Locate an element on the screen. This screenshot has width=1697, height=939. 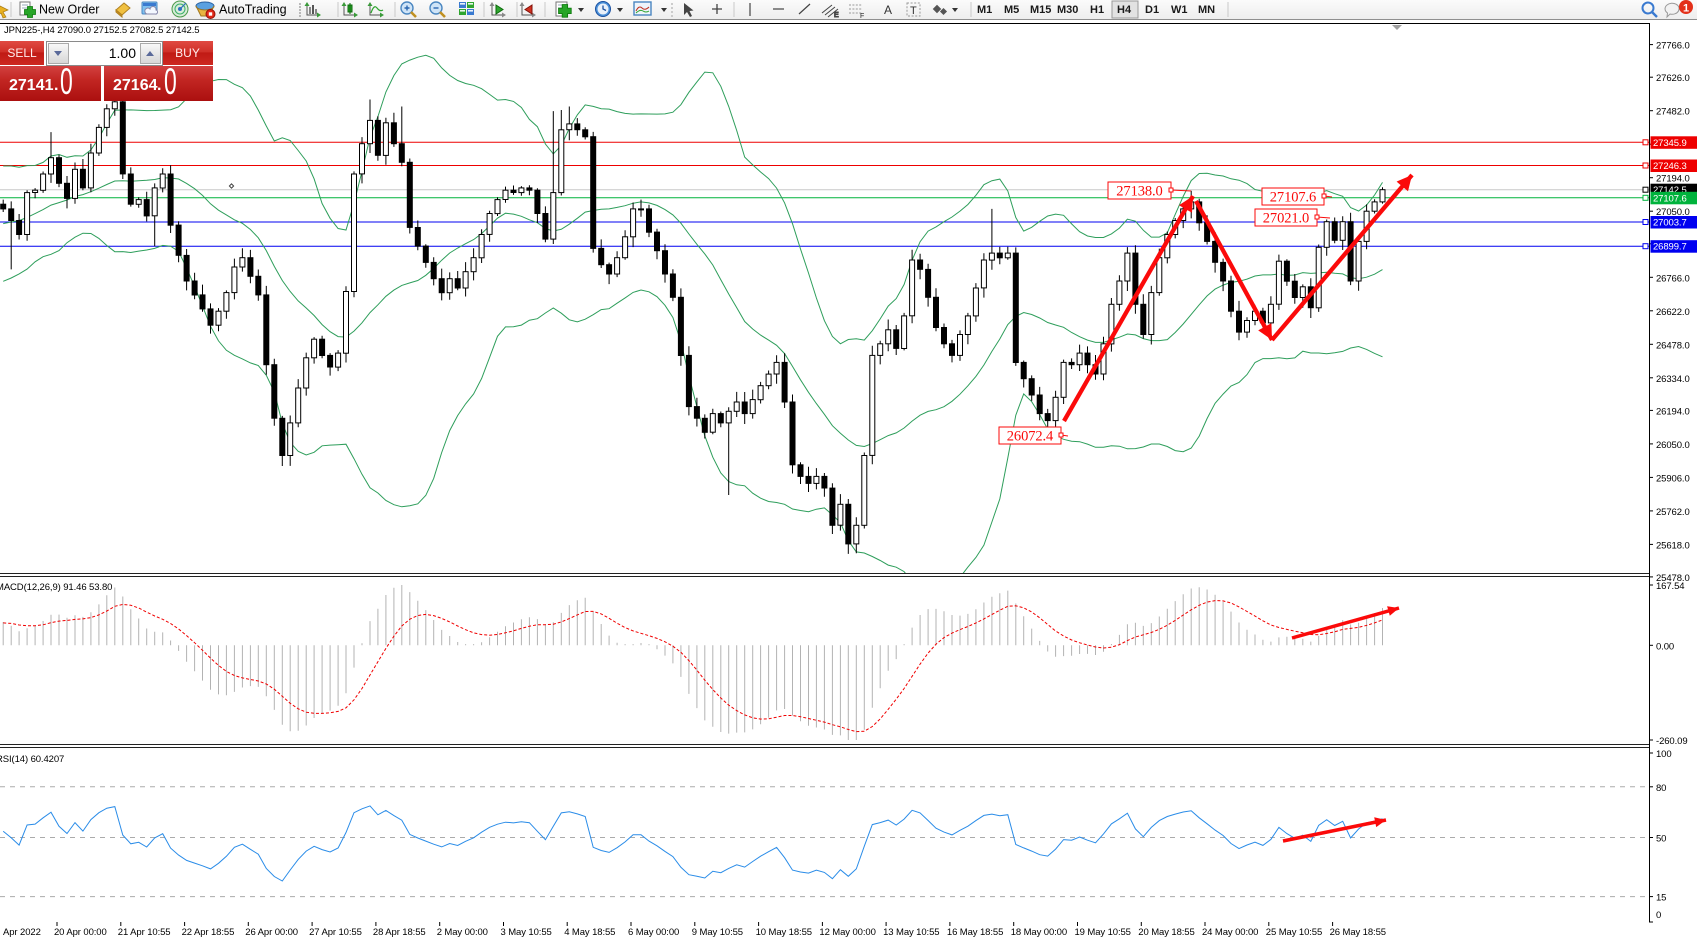
svg-text: 25478.0 is located at coordinates (1673, 578).